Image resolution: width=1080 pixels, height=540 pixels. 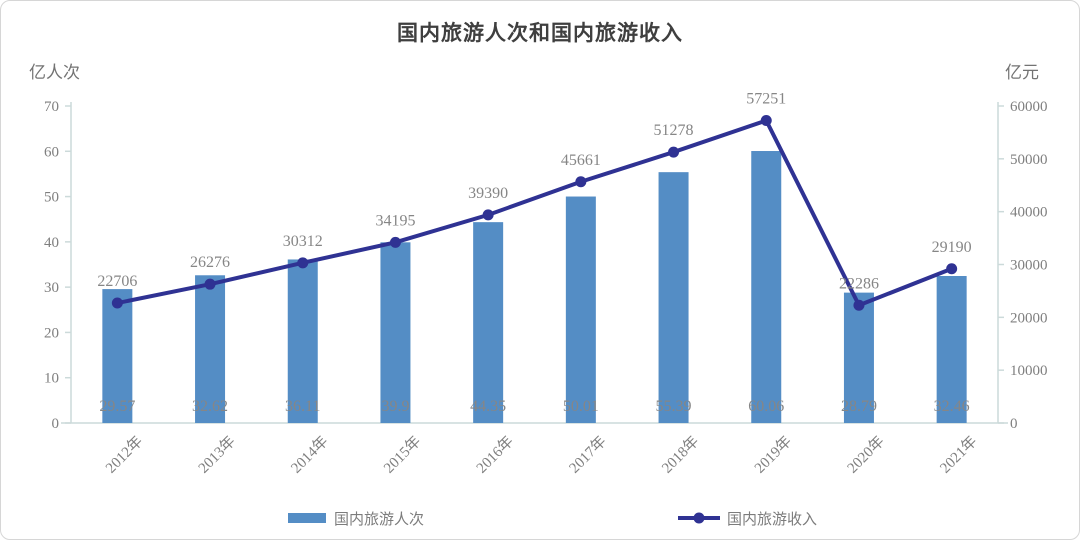 I want to click on line-swatch-dot, so click(x=699, y=518).